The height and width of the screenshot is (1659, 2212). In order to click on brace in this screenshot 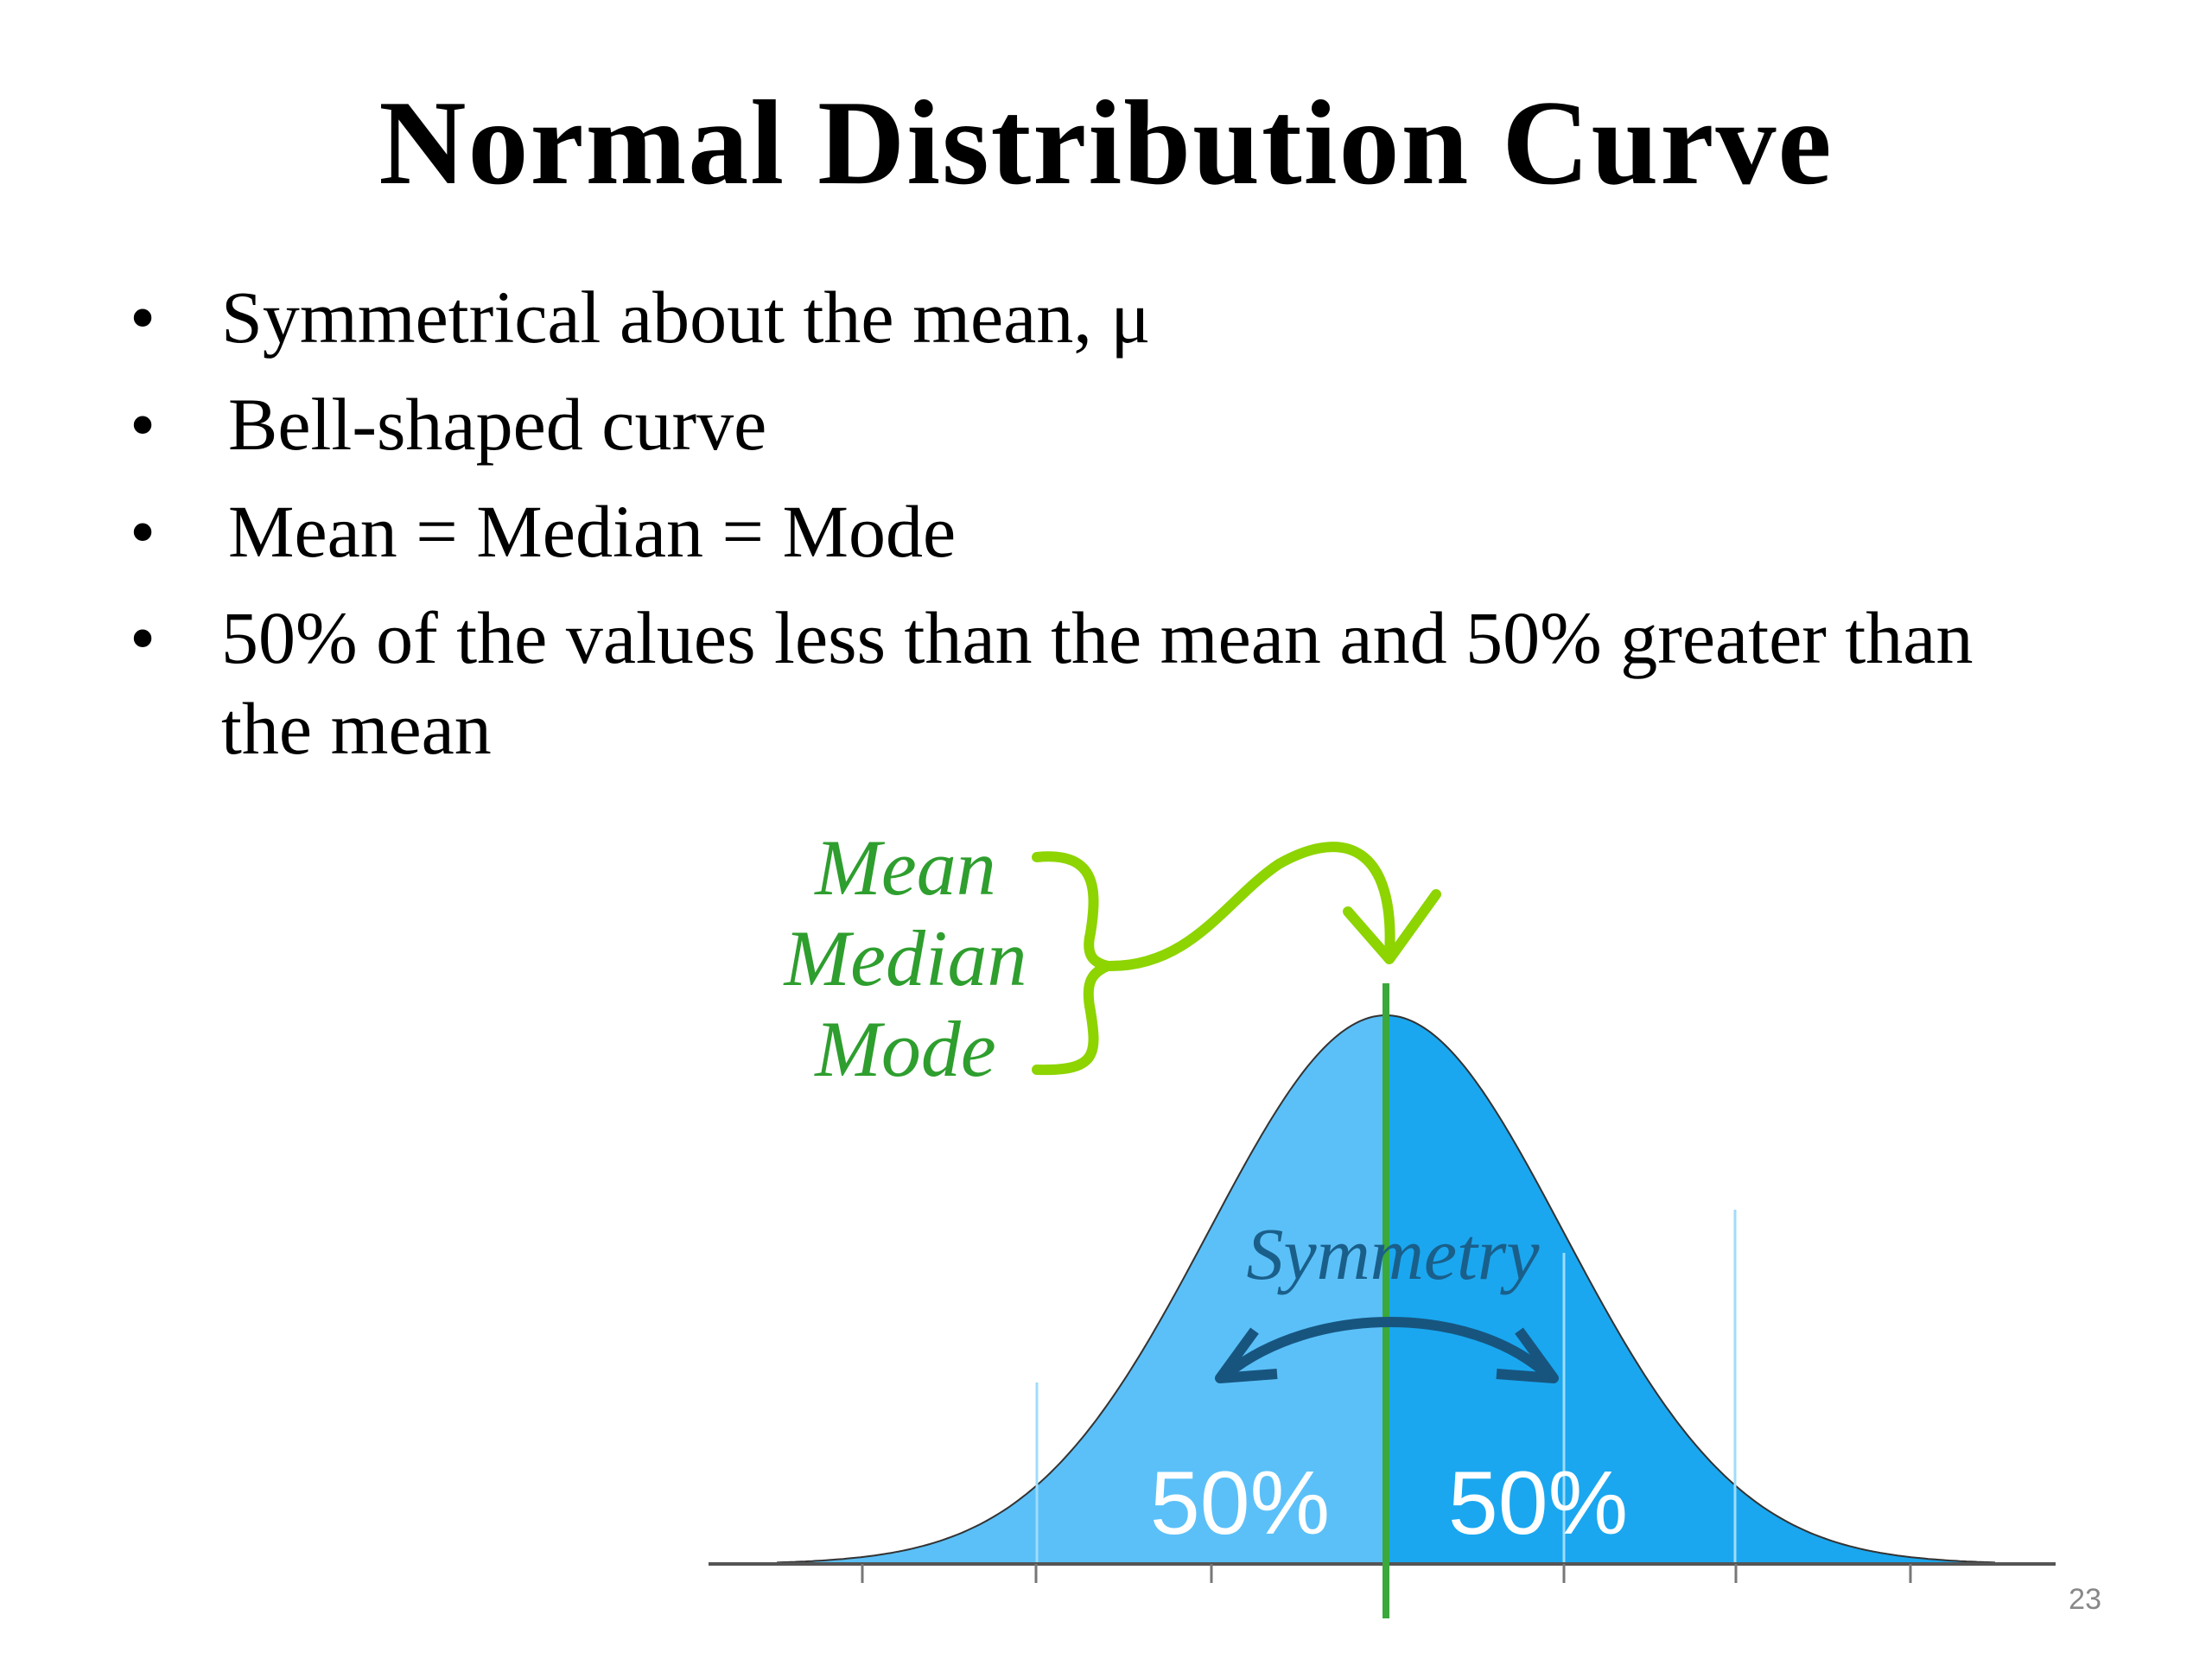, I will do `click(1078, 963)`.